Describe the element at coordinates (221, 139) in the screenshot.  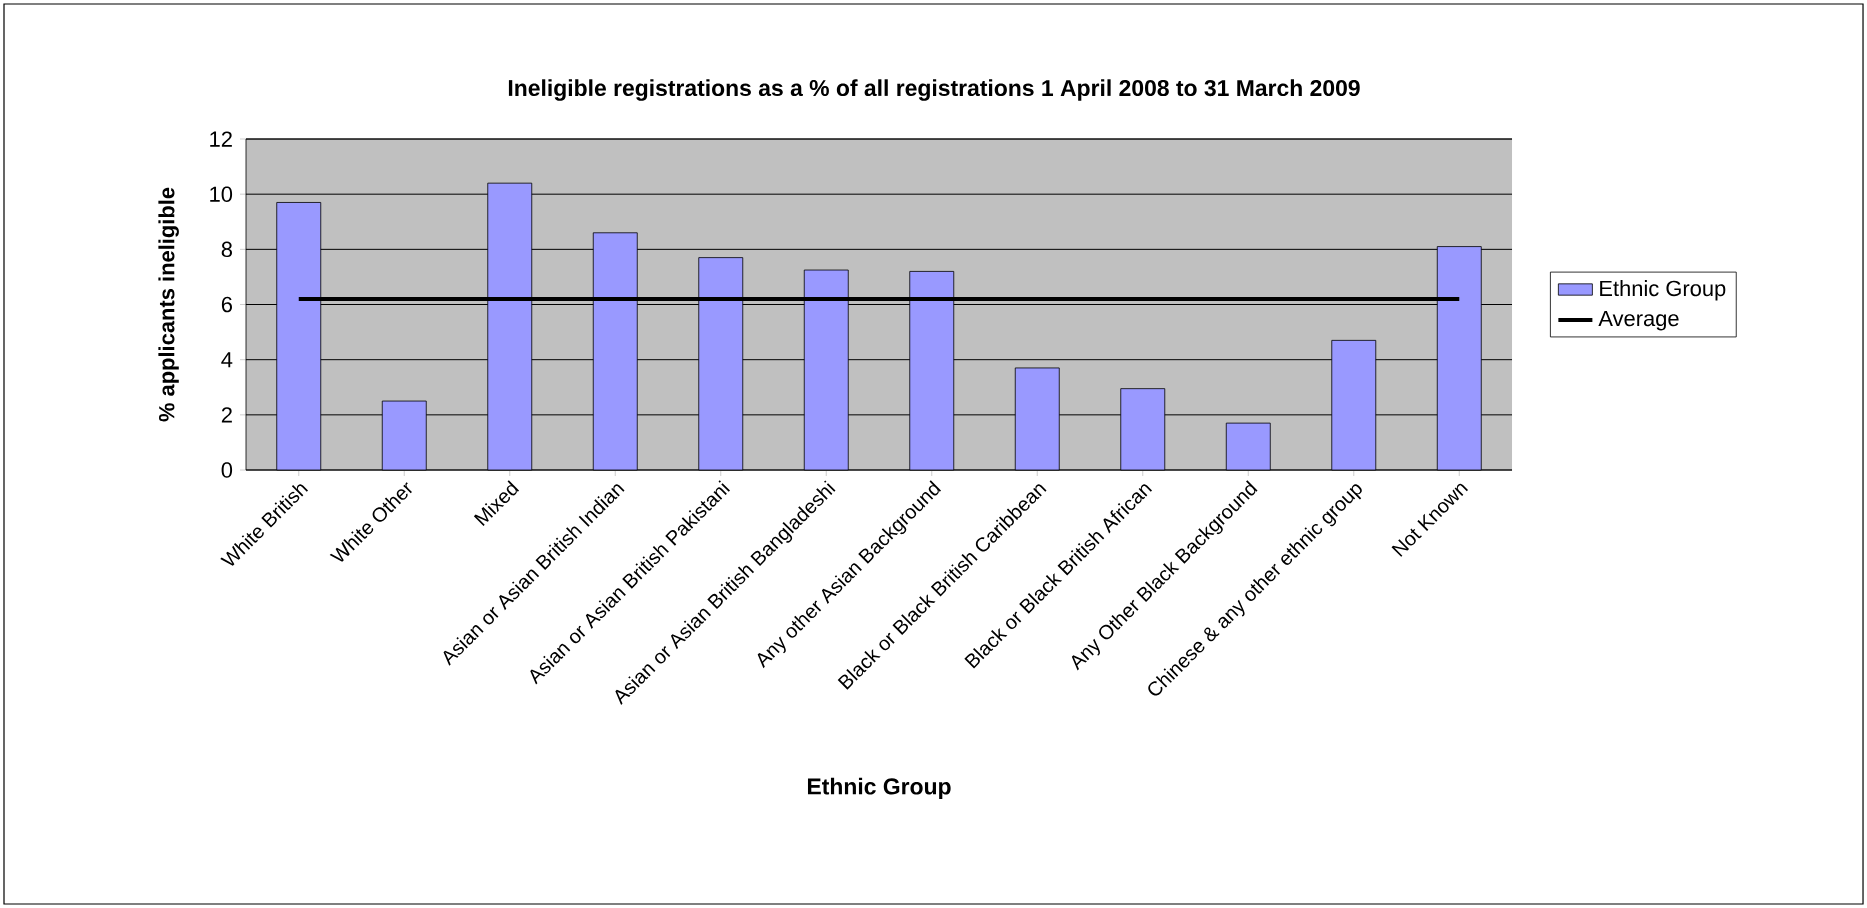
I see `y-tick-label: 12` at that location.